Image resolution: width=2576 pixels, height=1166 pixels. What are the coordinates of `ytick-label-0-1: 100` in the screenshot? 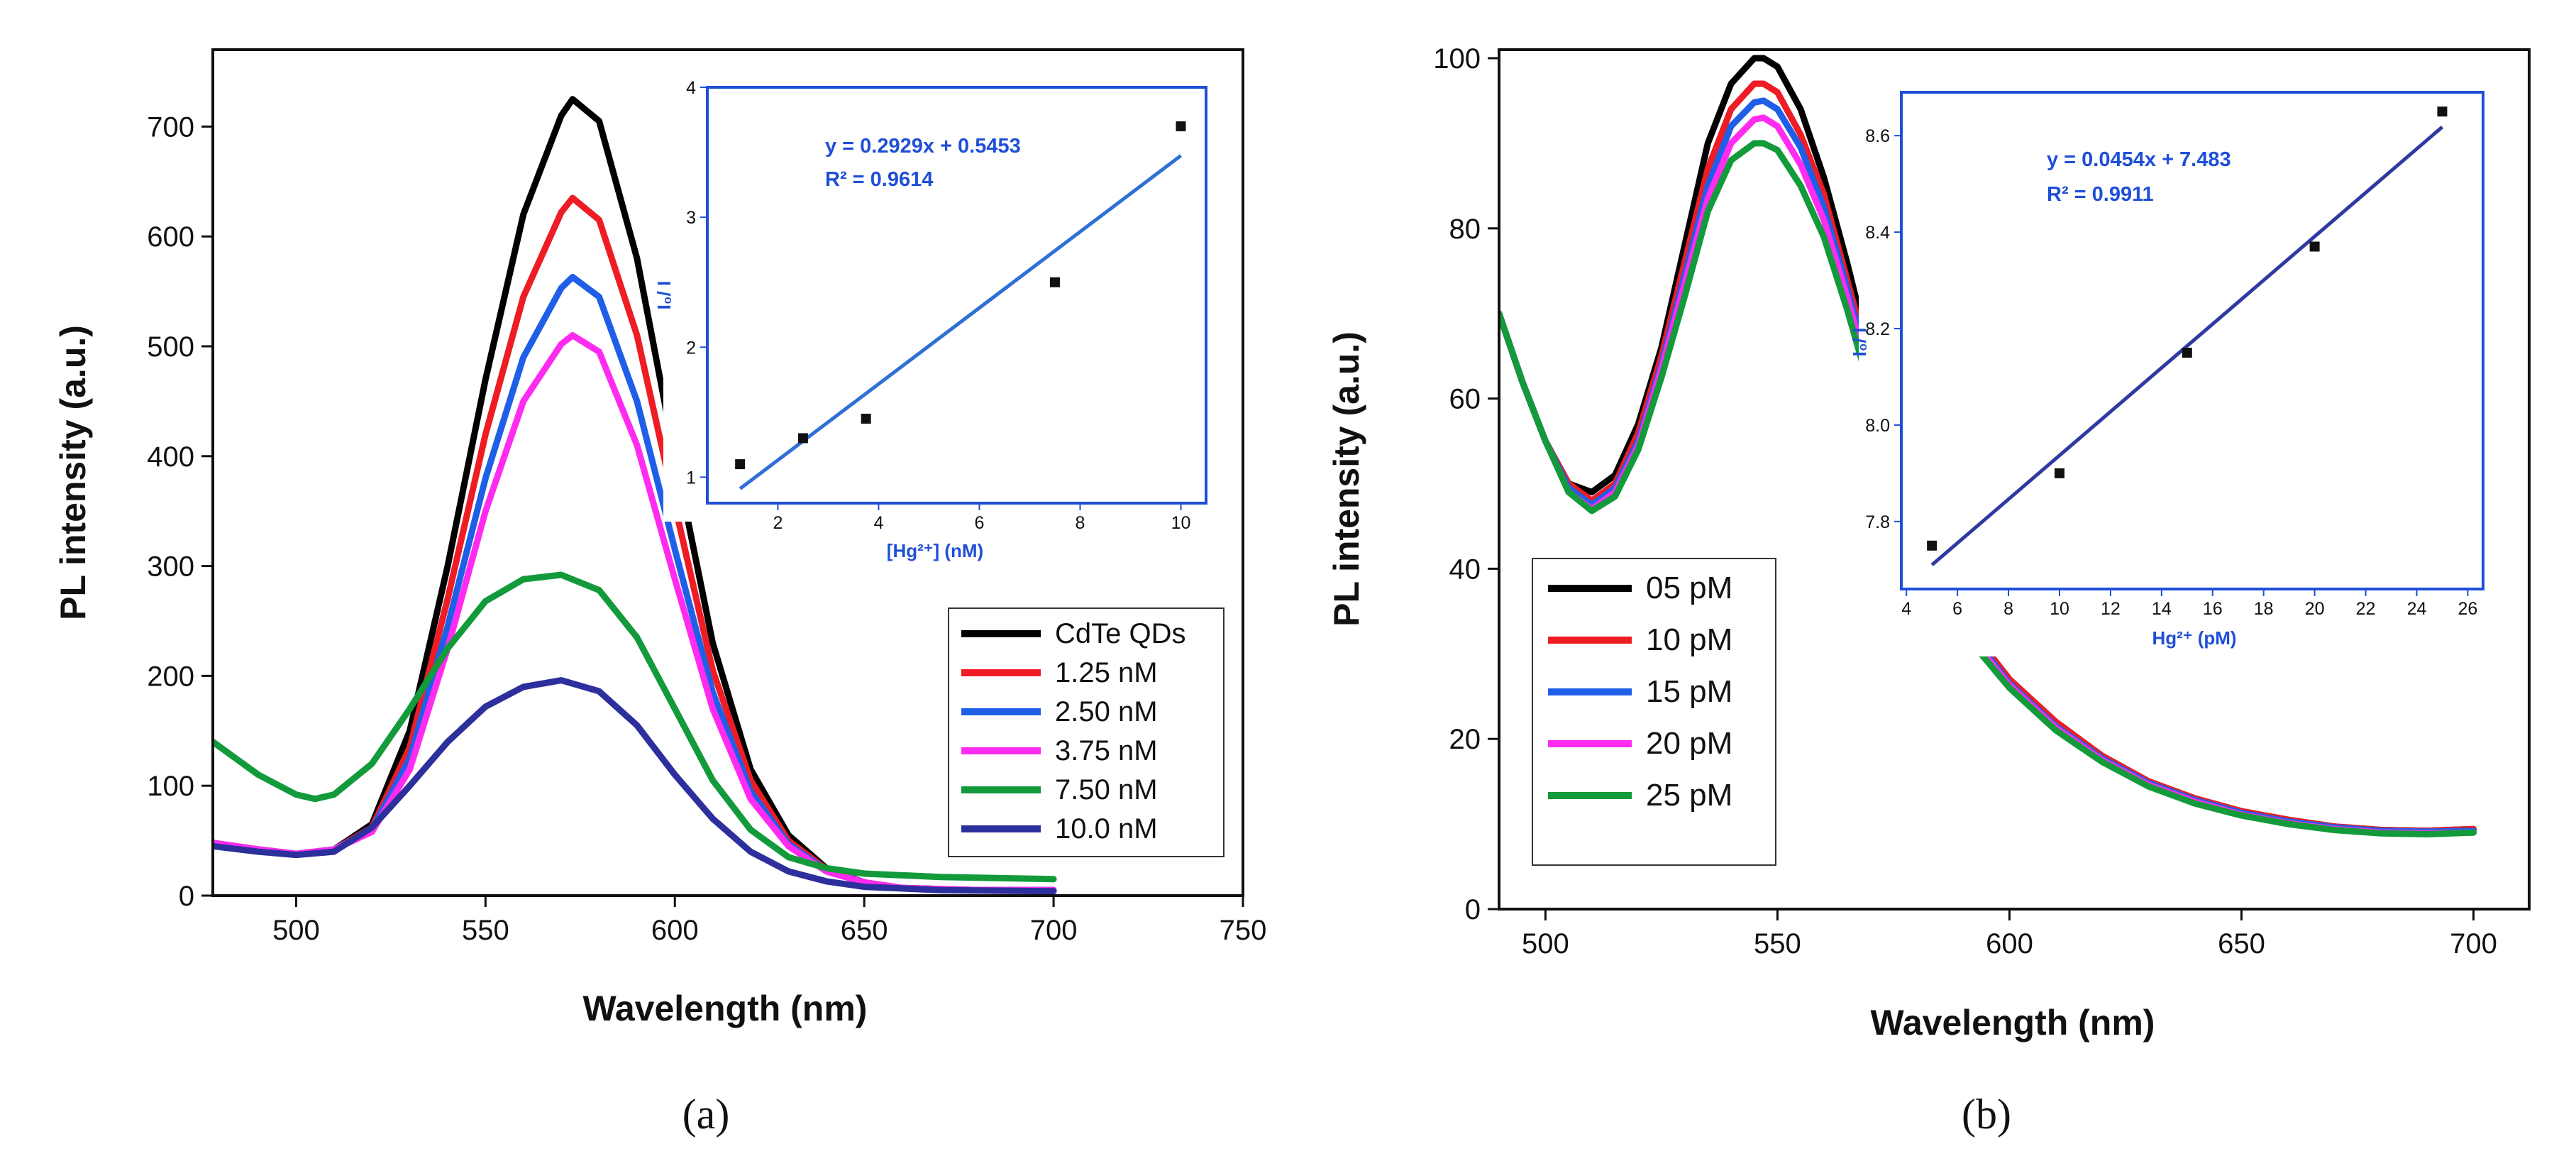 It's located at (170, 786).